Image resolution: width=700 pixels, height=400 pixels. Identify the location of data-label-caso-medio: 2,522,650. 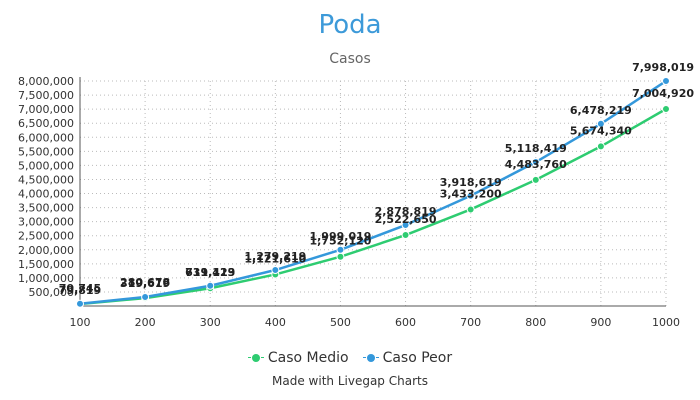
(406, 219).